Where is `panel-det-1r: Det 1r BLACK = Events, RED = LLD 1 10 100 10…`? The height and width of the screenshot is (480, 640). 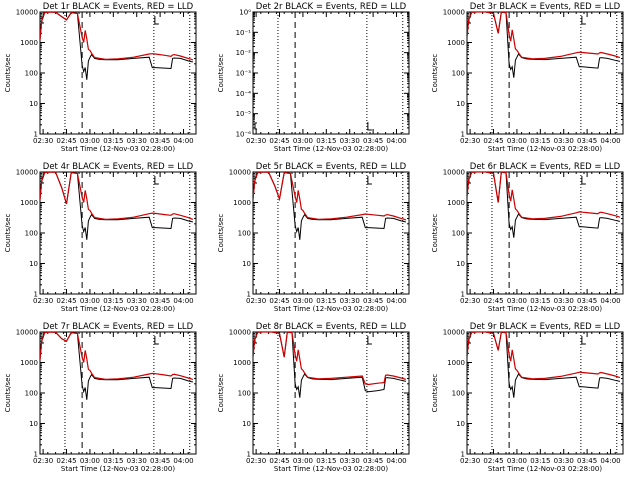 panel-det-1r: Det 1r BLACK = Events, RED = LLD 1 10 100 10… is located at coordinates (100, 77).